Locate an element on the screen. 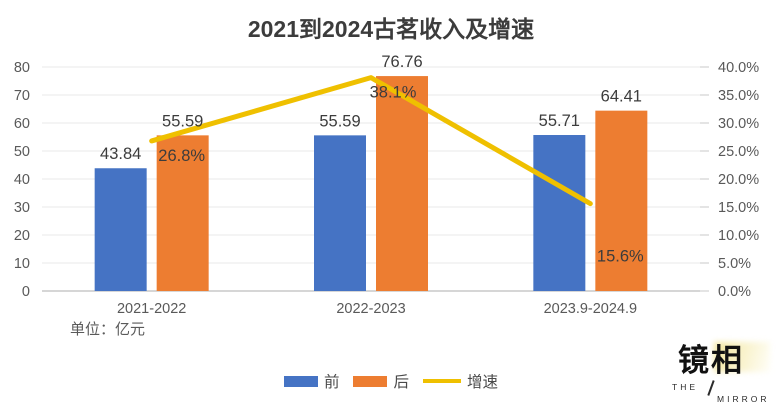 The height and width of the screenshot is (412, 782). bar-value-label: 55.71 is located at coordinates (559, 121).